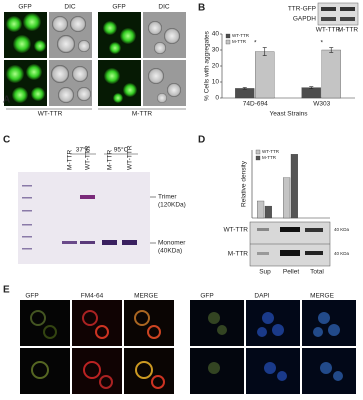  I want to click on band-label: Monomer, so click(172, 243).